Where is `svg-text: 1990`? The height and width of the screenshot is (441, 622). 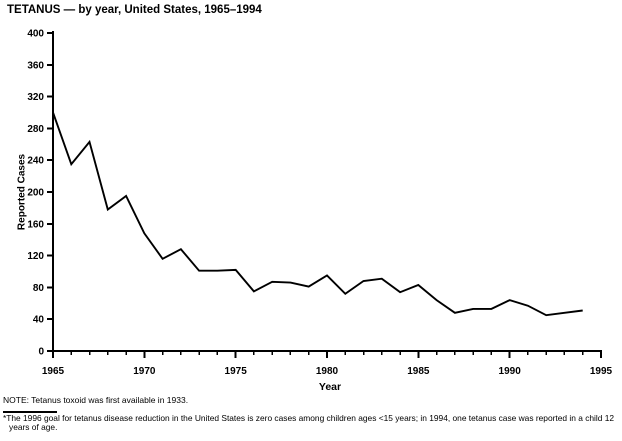 svg-text: 1990 is located at coordinates (510, 371).